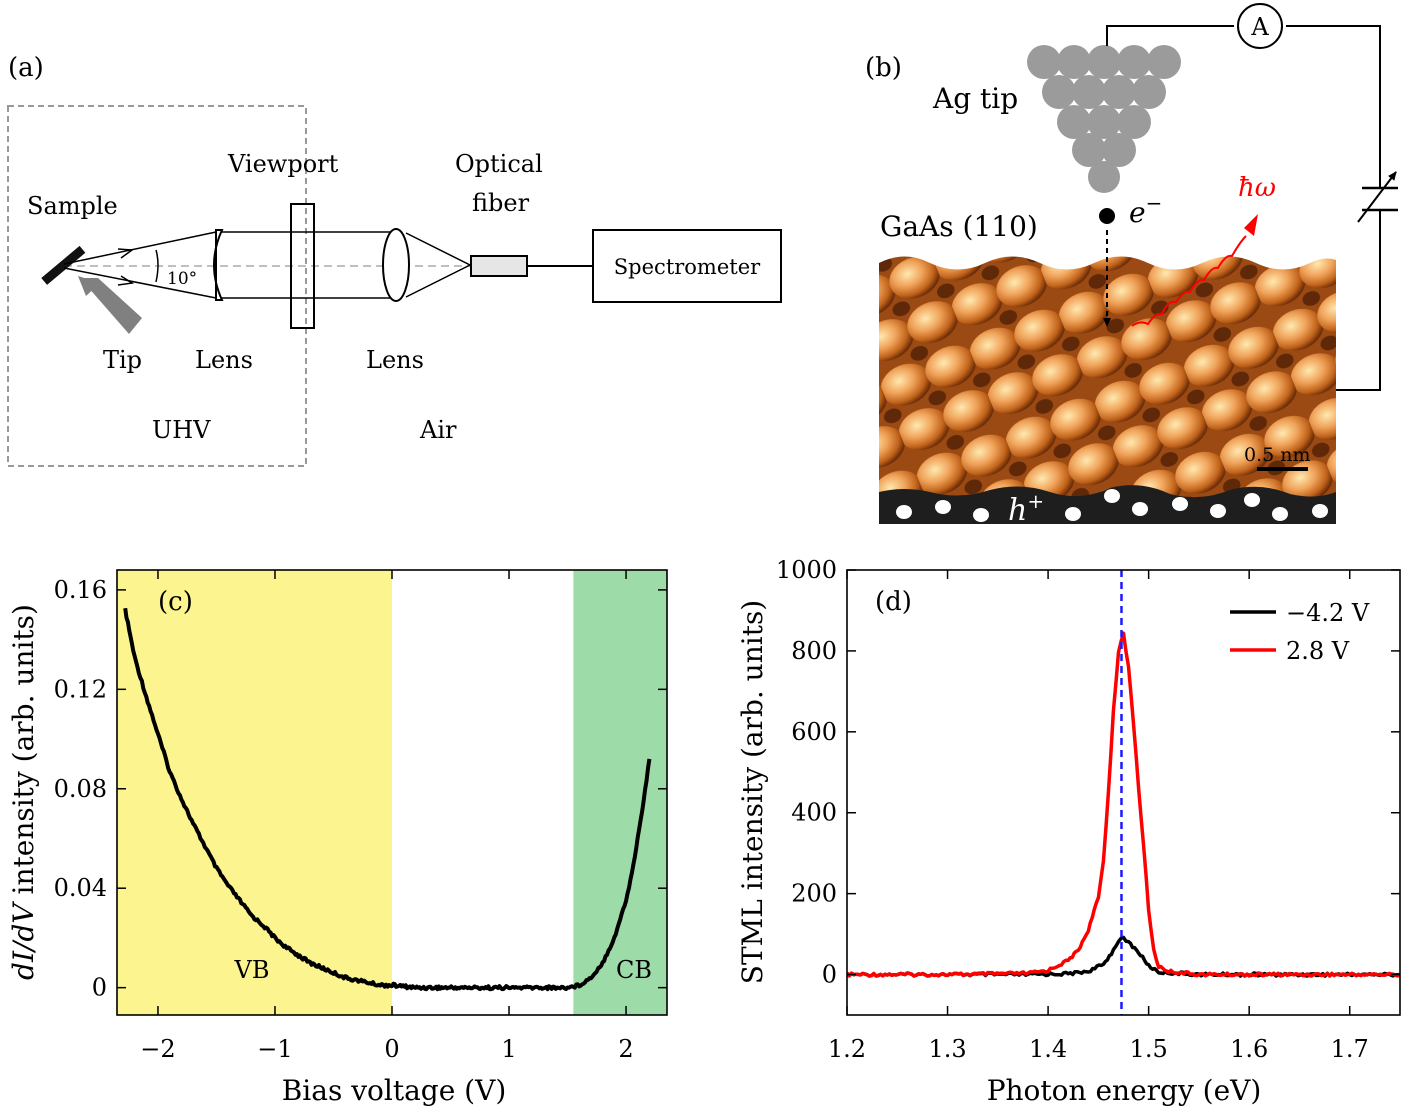 The height and width of the screenshot is (1109, 1405). Describe the element at coordinates (1104, 119) in the screenshot. I see `ag-tip-atoms` at that location.